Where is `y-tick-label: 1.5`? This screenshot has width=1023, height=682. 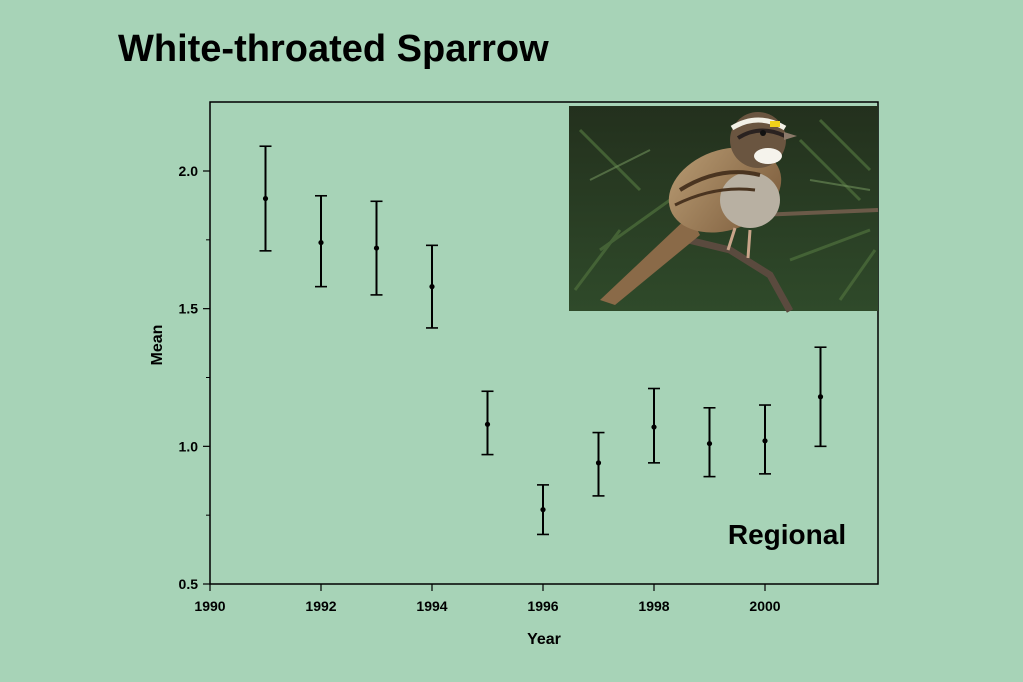
y-tick-label: 1.5 is located at coordinates (189, 309).